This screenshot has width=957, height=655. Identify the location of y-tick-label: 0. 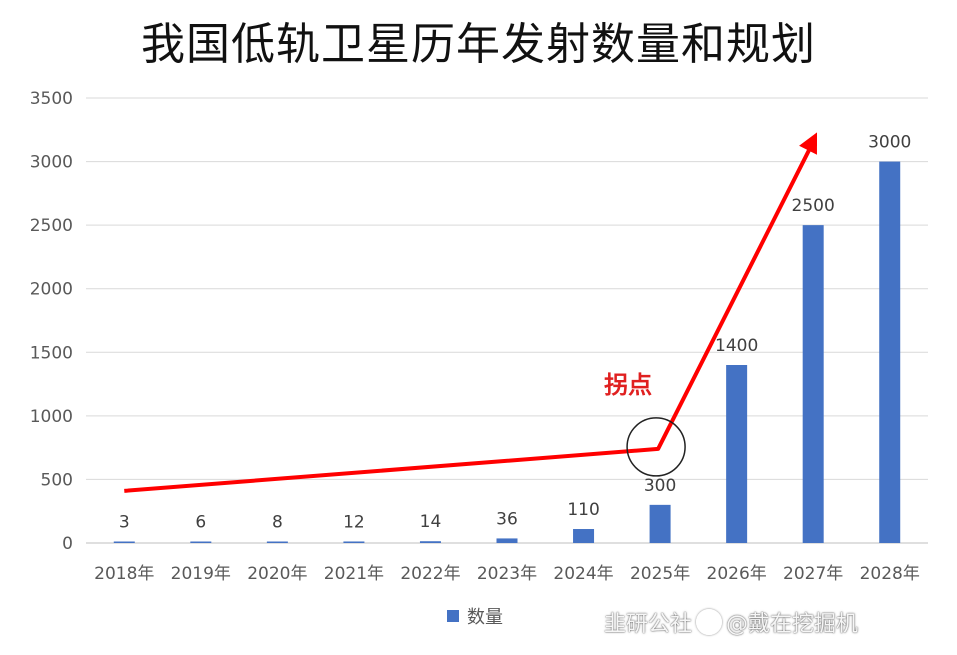
(67, 544).